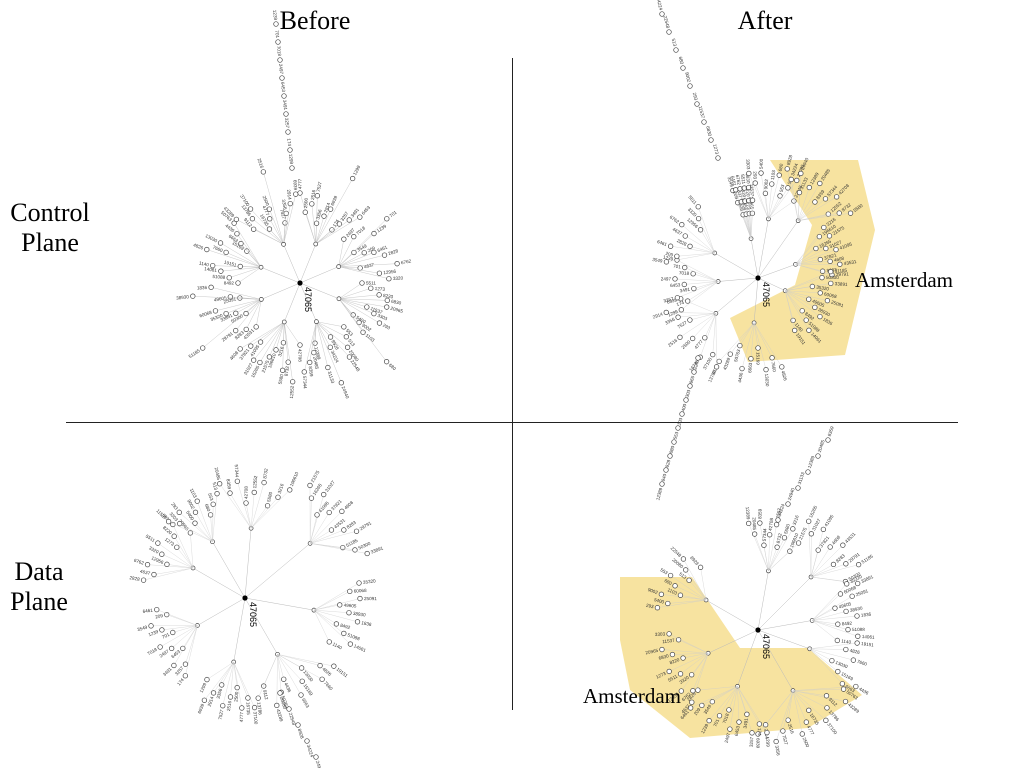 This screenshot has width=1024, height=768. What do you see at coordinates (301, 734) in the screenshot?
I see `data-before-leaf-label: 8928` at bounding box center [301, 734].